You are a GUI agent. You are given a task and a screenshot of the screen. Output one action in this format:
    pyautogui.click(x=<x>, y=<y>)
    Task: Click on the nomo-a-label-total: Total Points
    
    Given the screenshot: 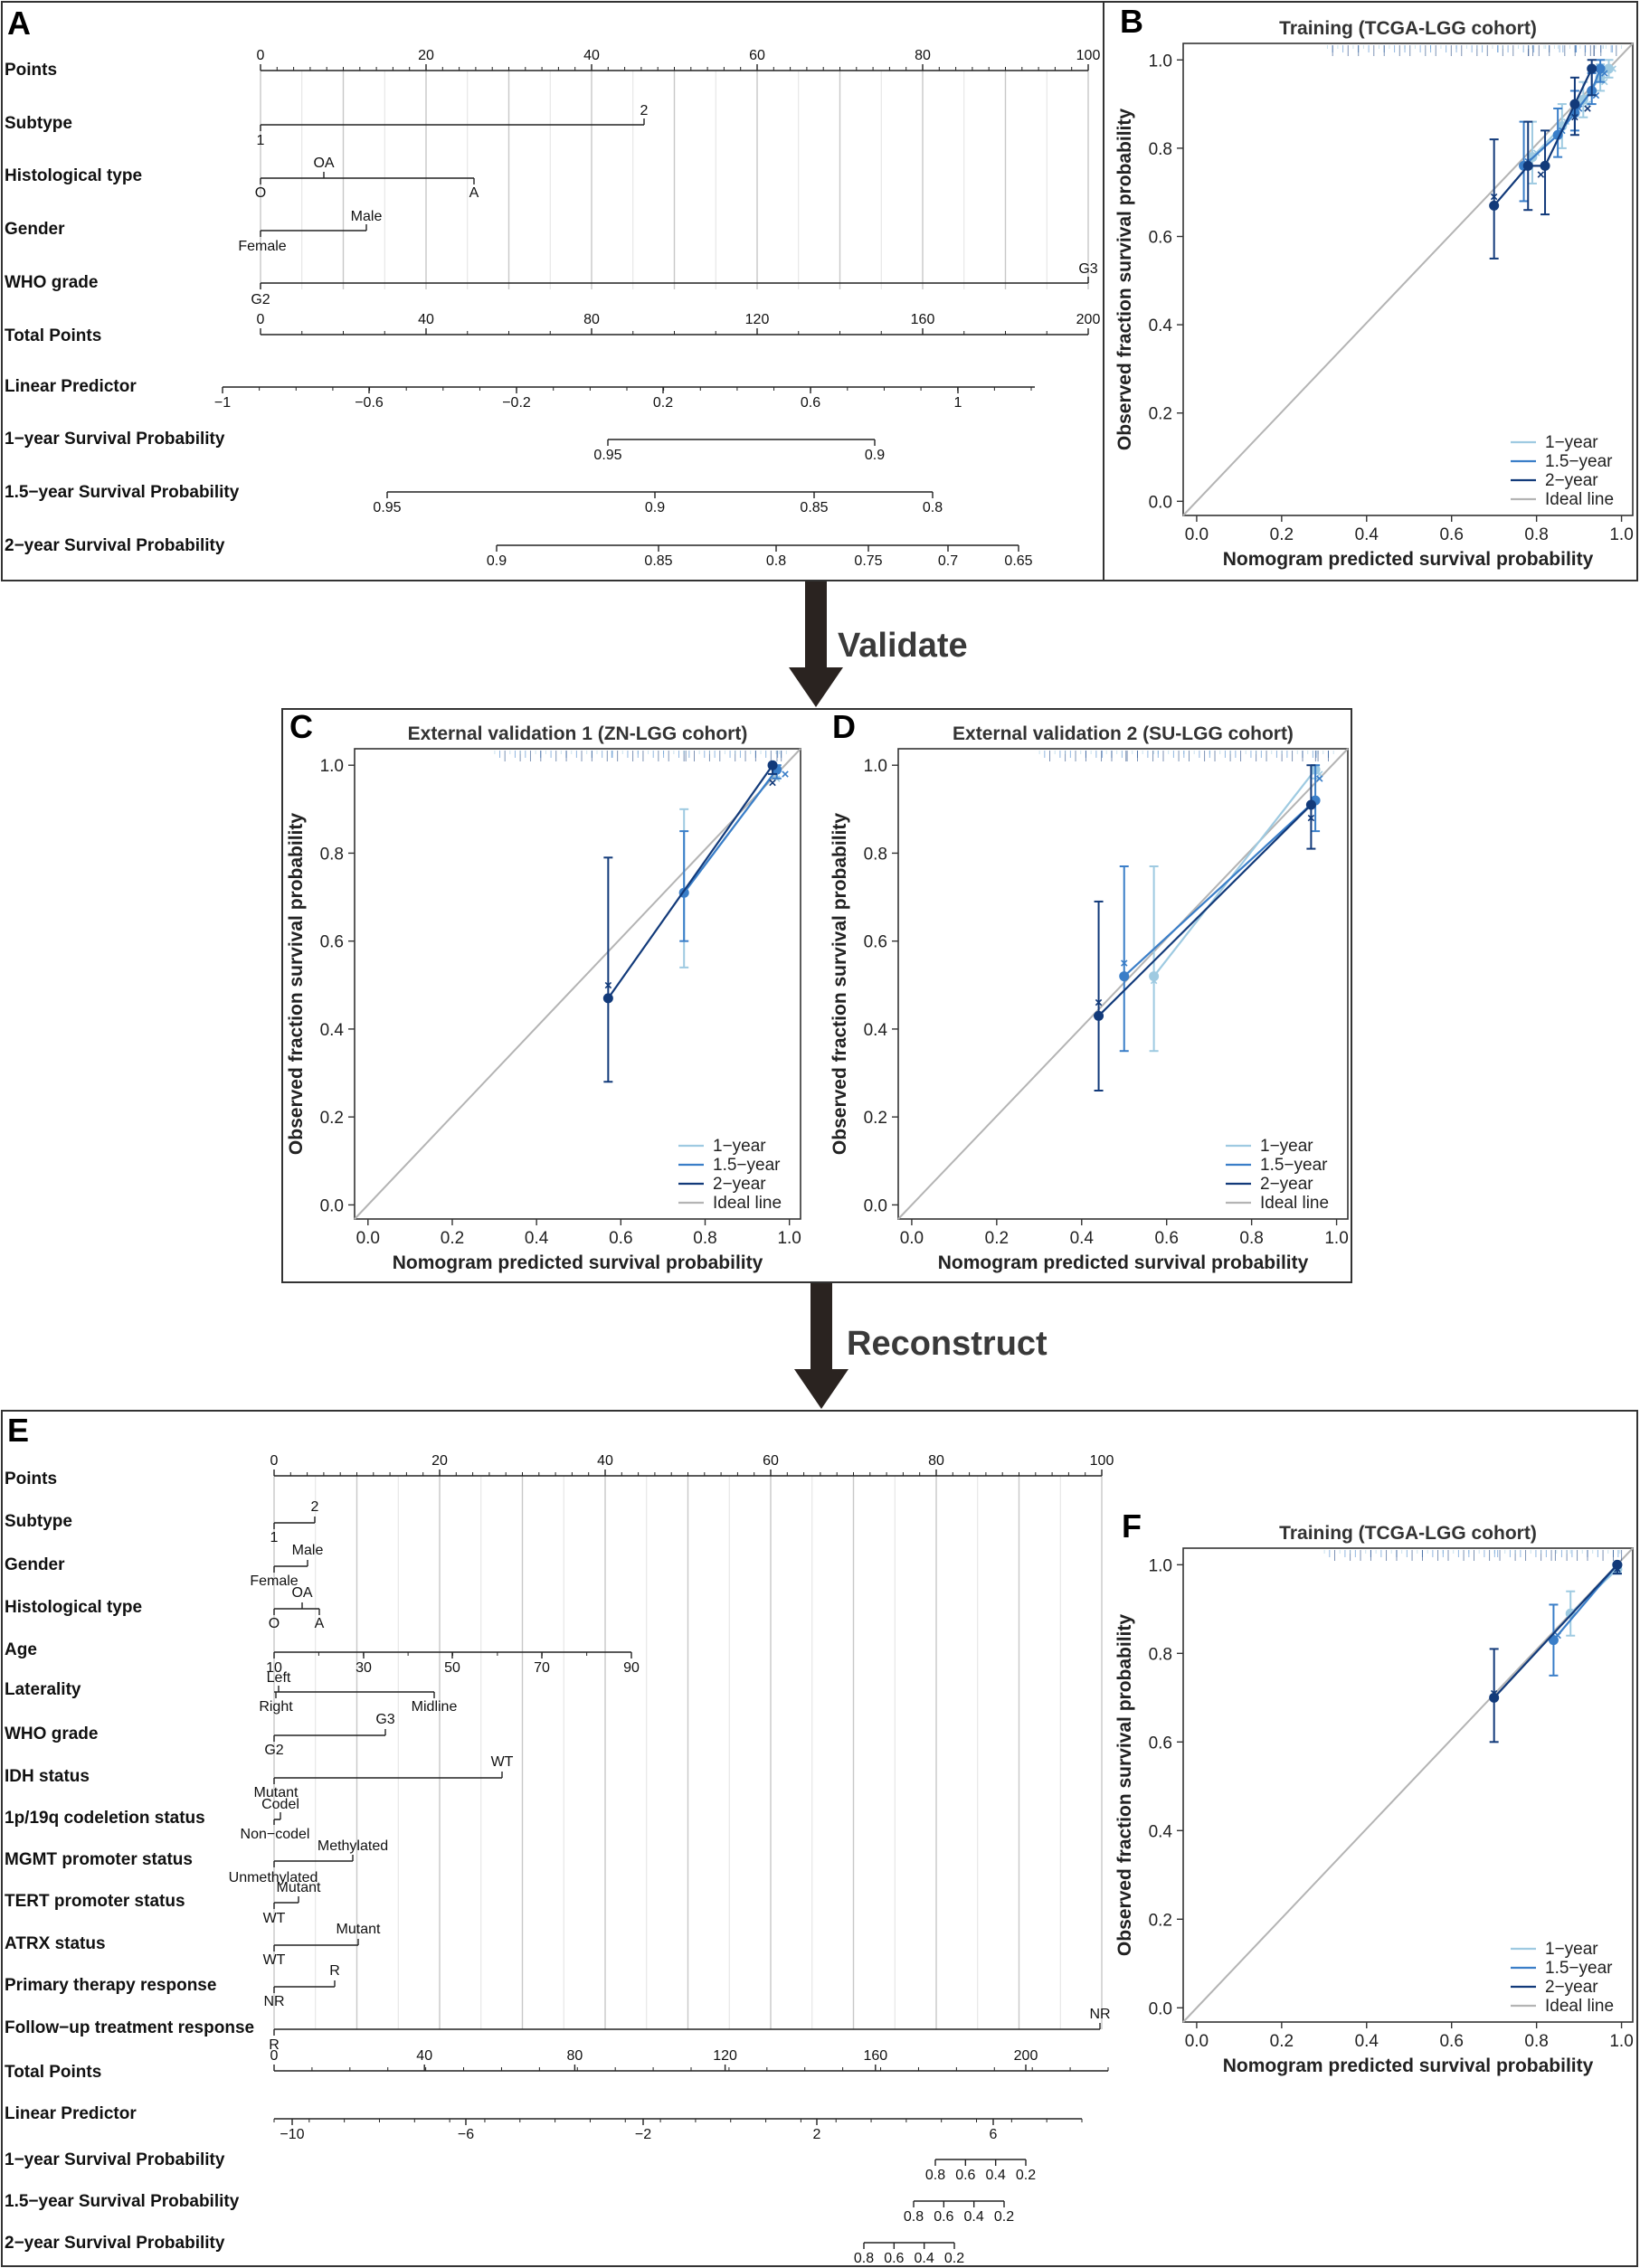 What is the action you would take?
    pyautogui.click(x=53, y=335)
    